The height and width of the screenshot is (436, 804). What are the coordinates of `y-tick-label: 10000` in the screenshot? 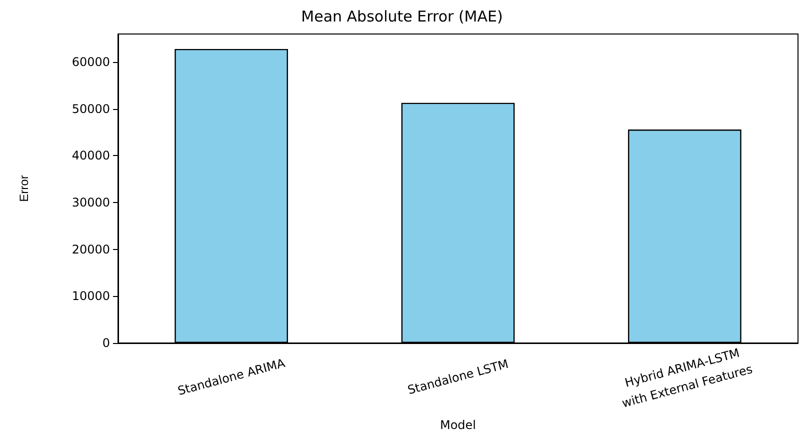 It's located at (91, 296).